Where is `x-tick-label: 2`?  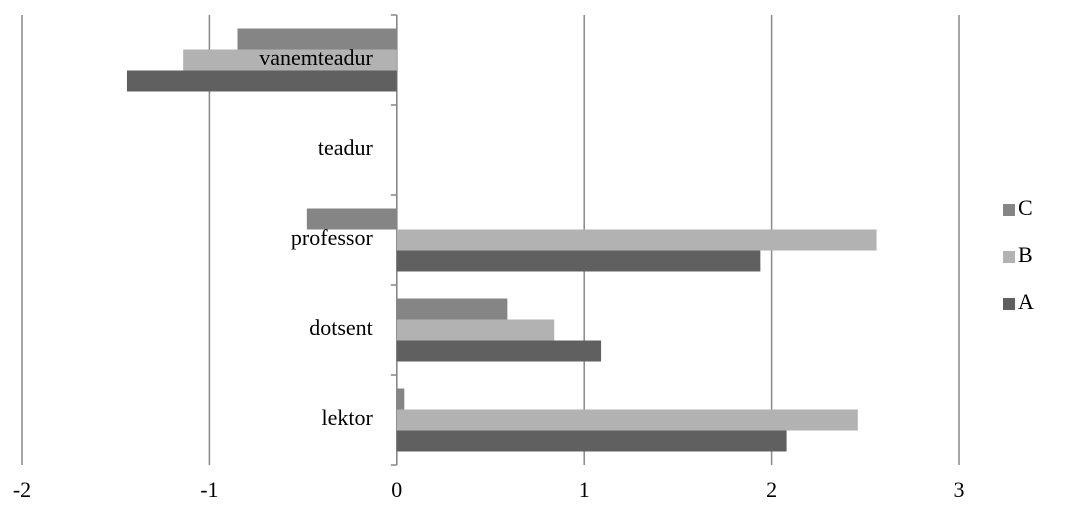
x-tick-label: 2 is located at coordinates (771, 489).